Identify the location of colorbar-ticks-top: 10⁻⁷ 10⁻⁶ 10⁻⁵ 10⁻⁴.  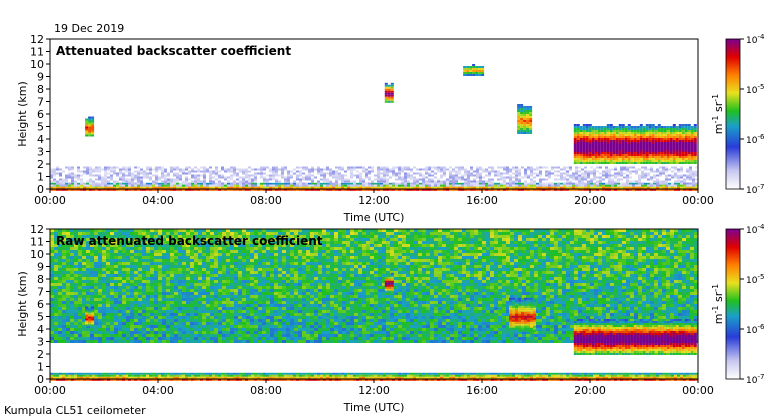
(752, 114).